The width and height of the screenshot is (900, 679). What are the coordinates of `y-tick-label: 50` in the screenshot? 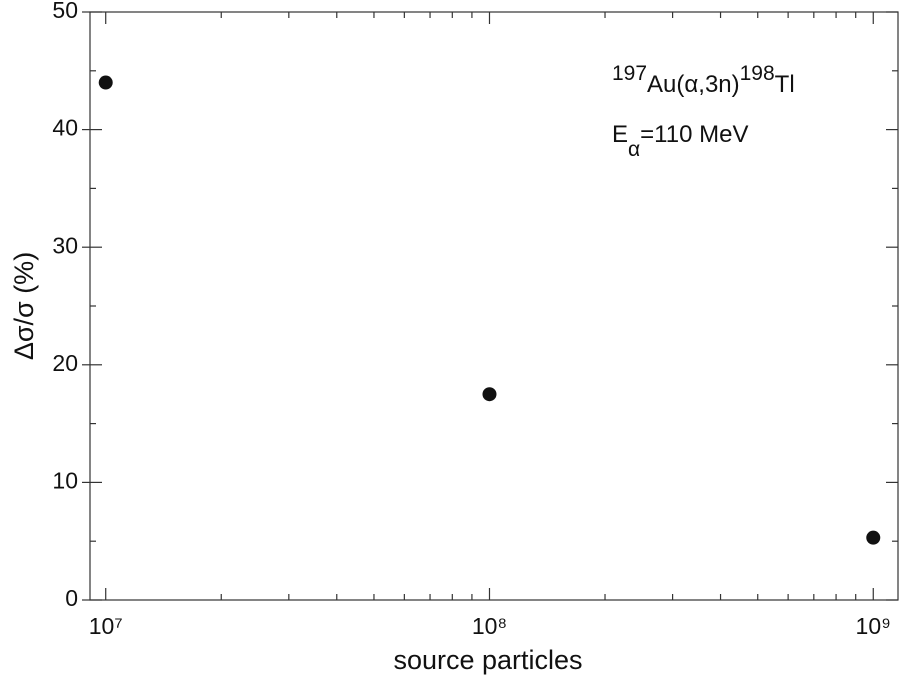 It's located at (65, 11).